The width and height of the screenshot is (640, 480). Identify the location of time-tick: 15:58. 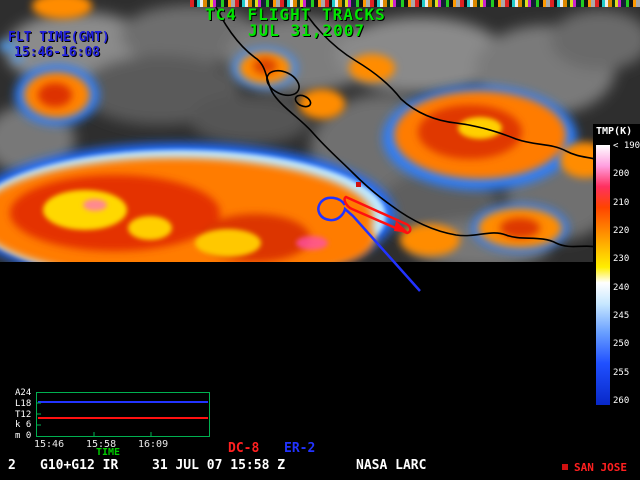
(101, 444).